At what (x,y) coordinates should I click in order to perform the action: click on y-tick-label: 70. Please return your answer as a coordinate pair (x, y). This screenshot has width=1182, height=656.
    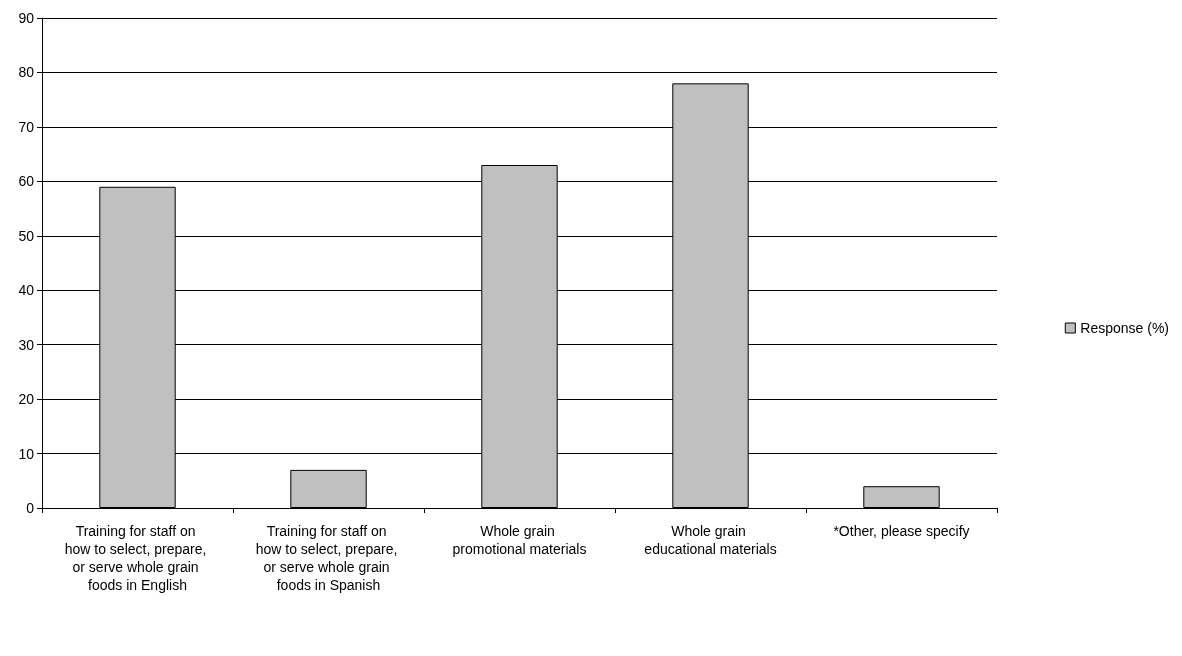
    Looking at the image, I should click on (26, 126).